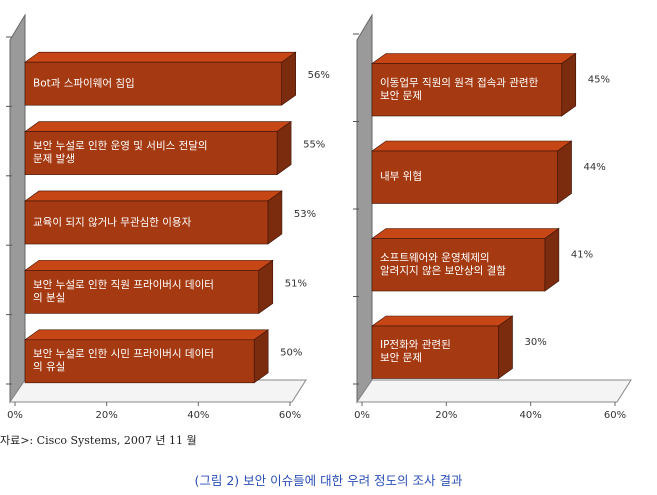  What do you see at coordinates (536, 342) in the screenshot?
I see `value-label: 30%` at bounding box center [536, 342].